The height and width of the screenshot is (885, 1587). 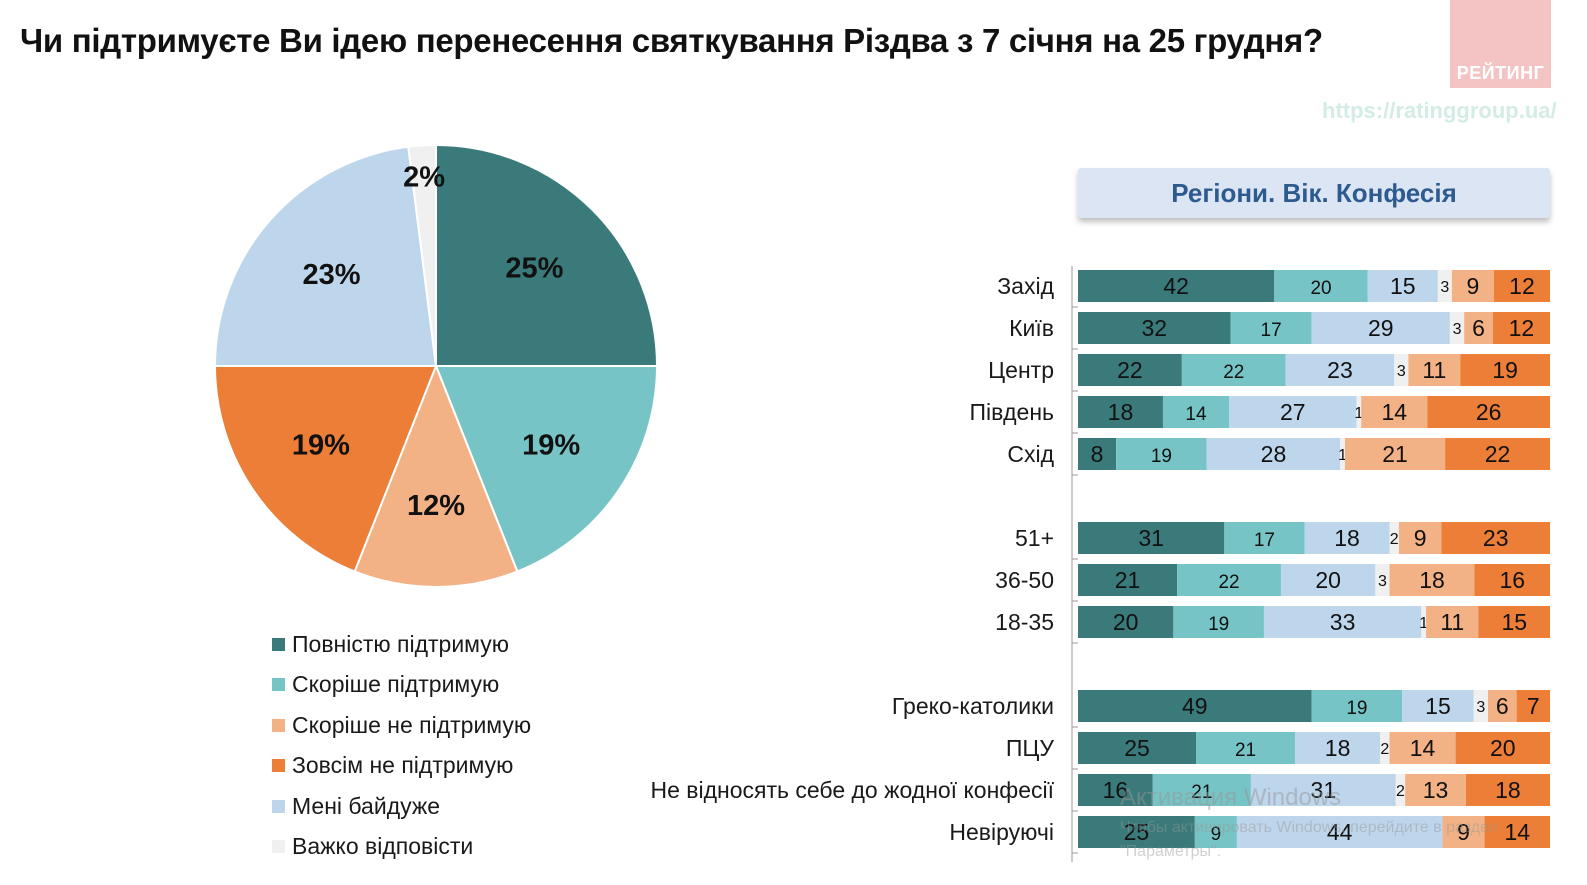 I want to click on bar-category-label: Центр, so click(x=1021, y=370).